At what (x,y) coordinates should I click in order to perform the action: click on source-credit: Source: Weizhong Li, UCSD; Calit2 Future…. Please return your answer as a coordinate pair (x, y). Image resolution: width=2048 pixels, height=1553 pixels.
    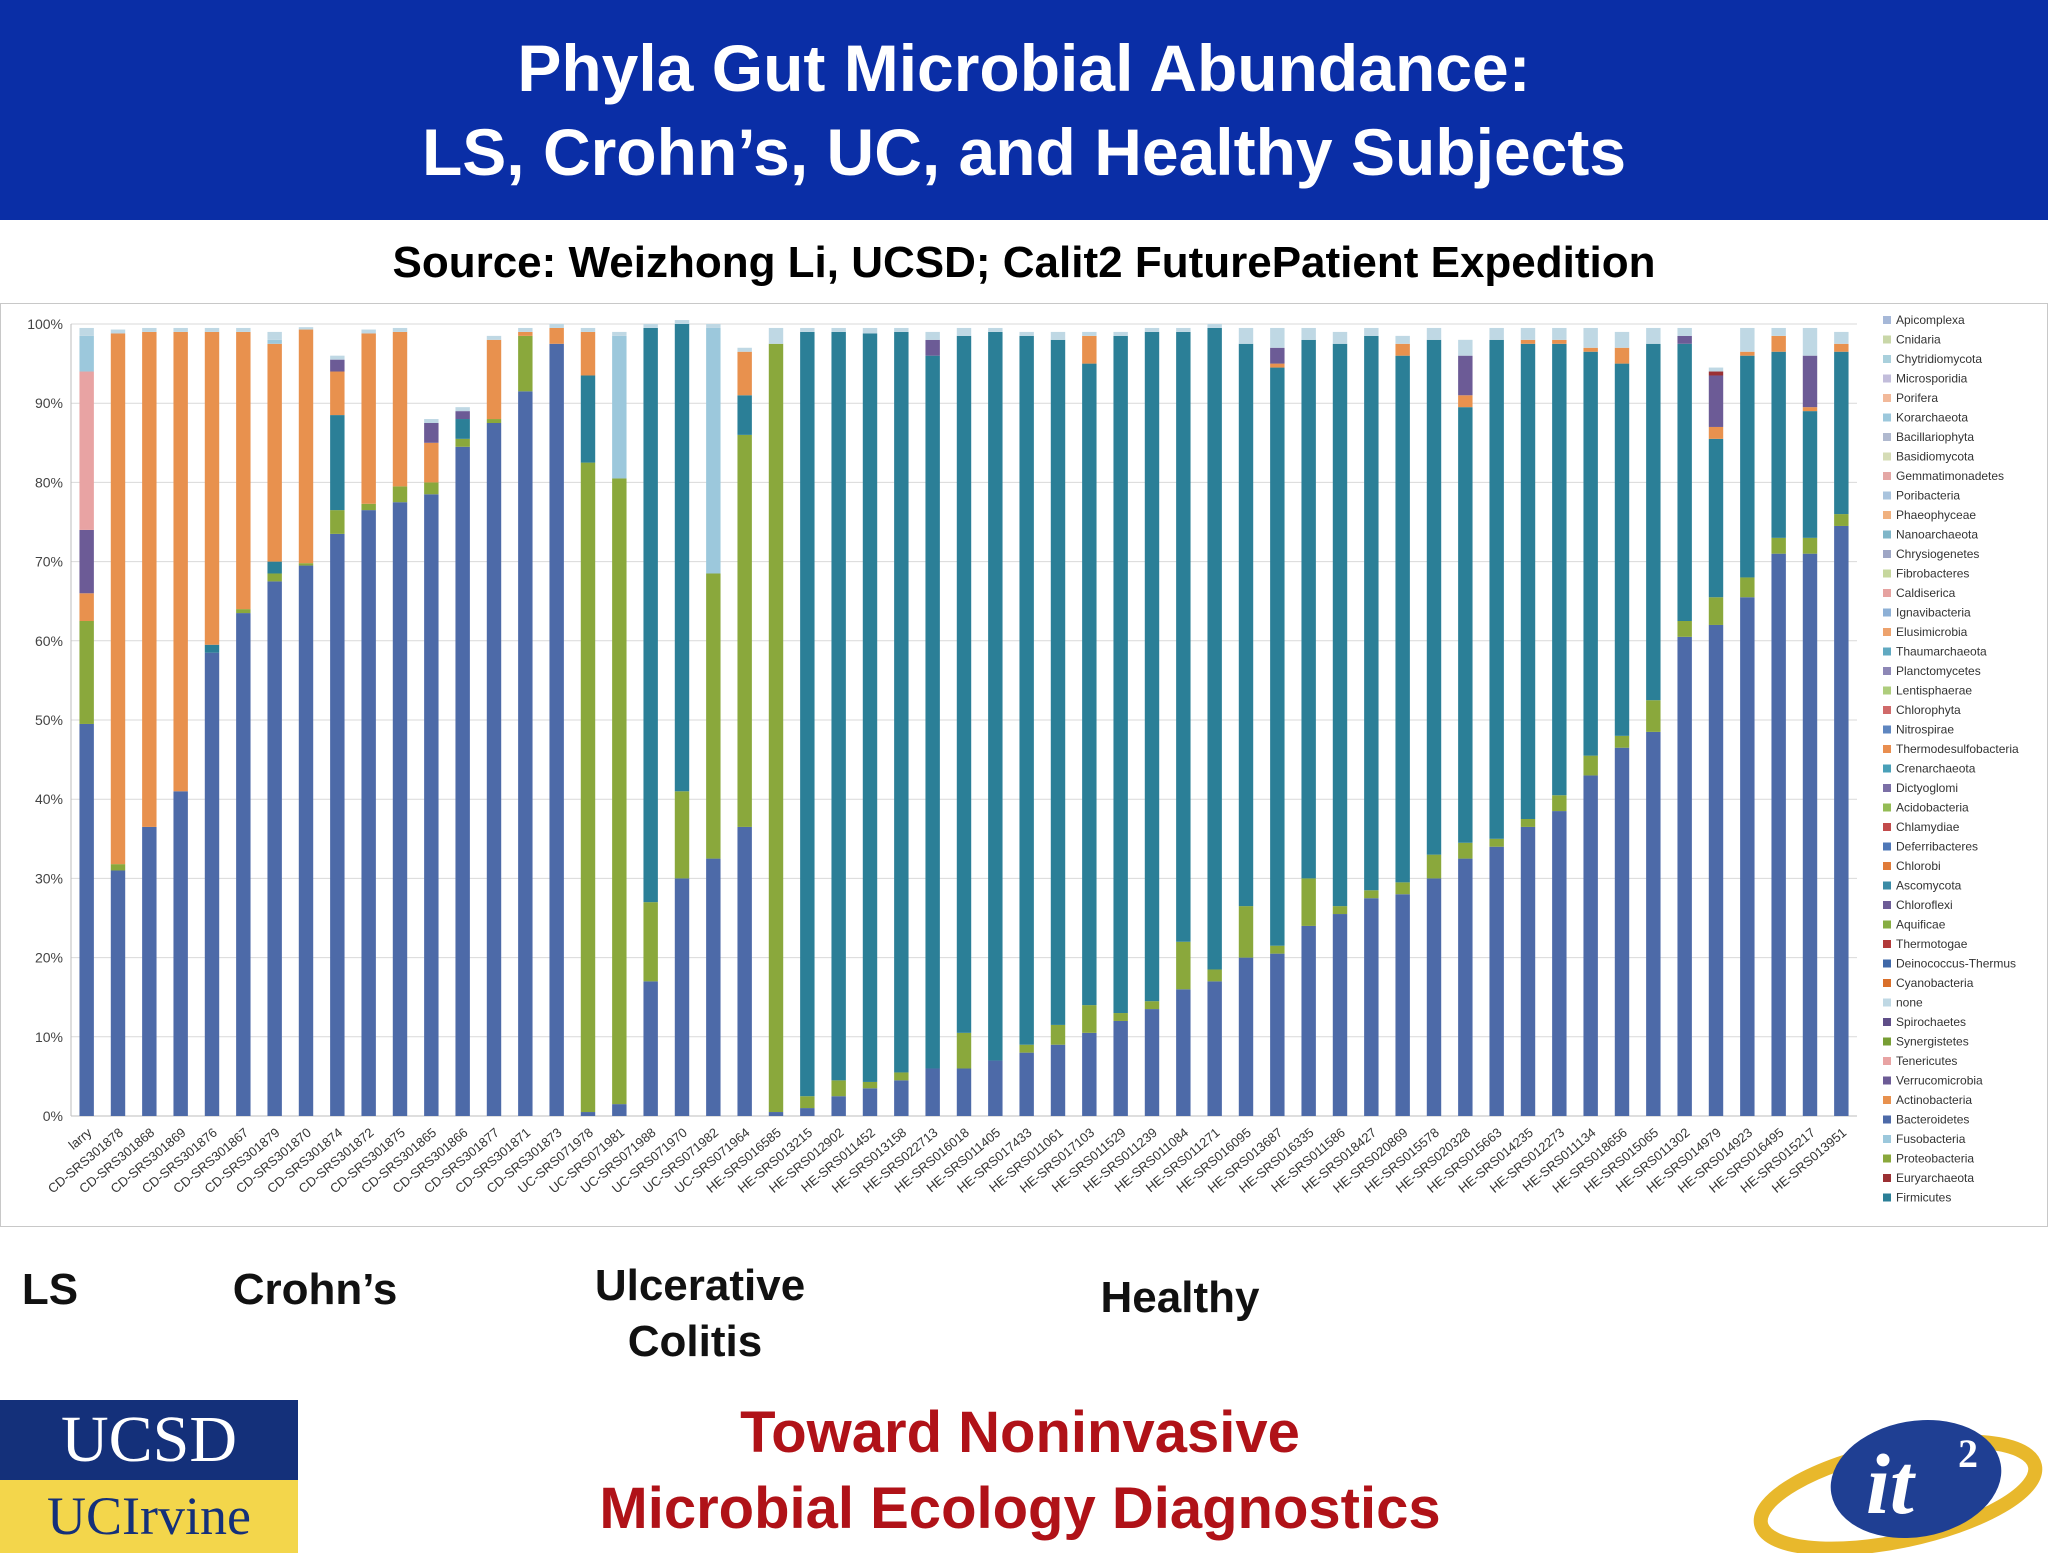
    Looking at the image, I should click on (1024, 262).